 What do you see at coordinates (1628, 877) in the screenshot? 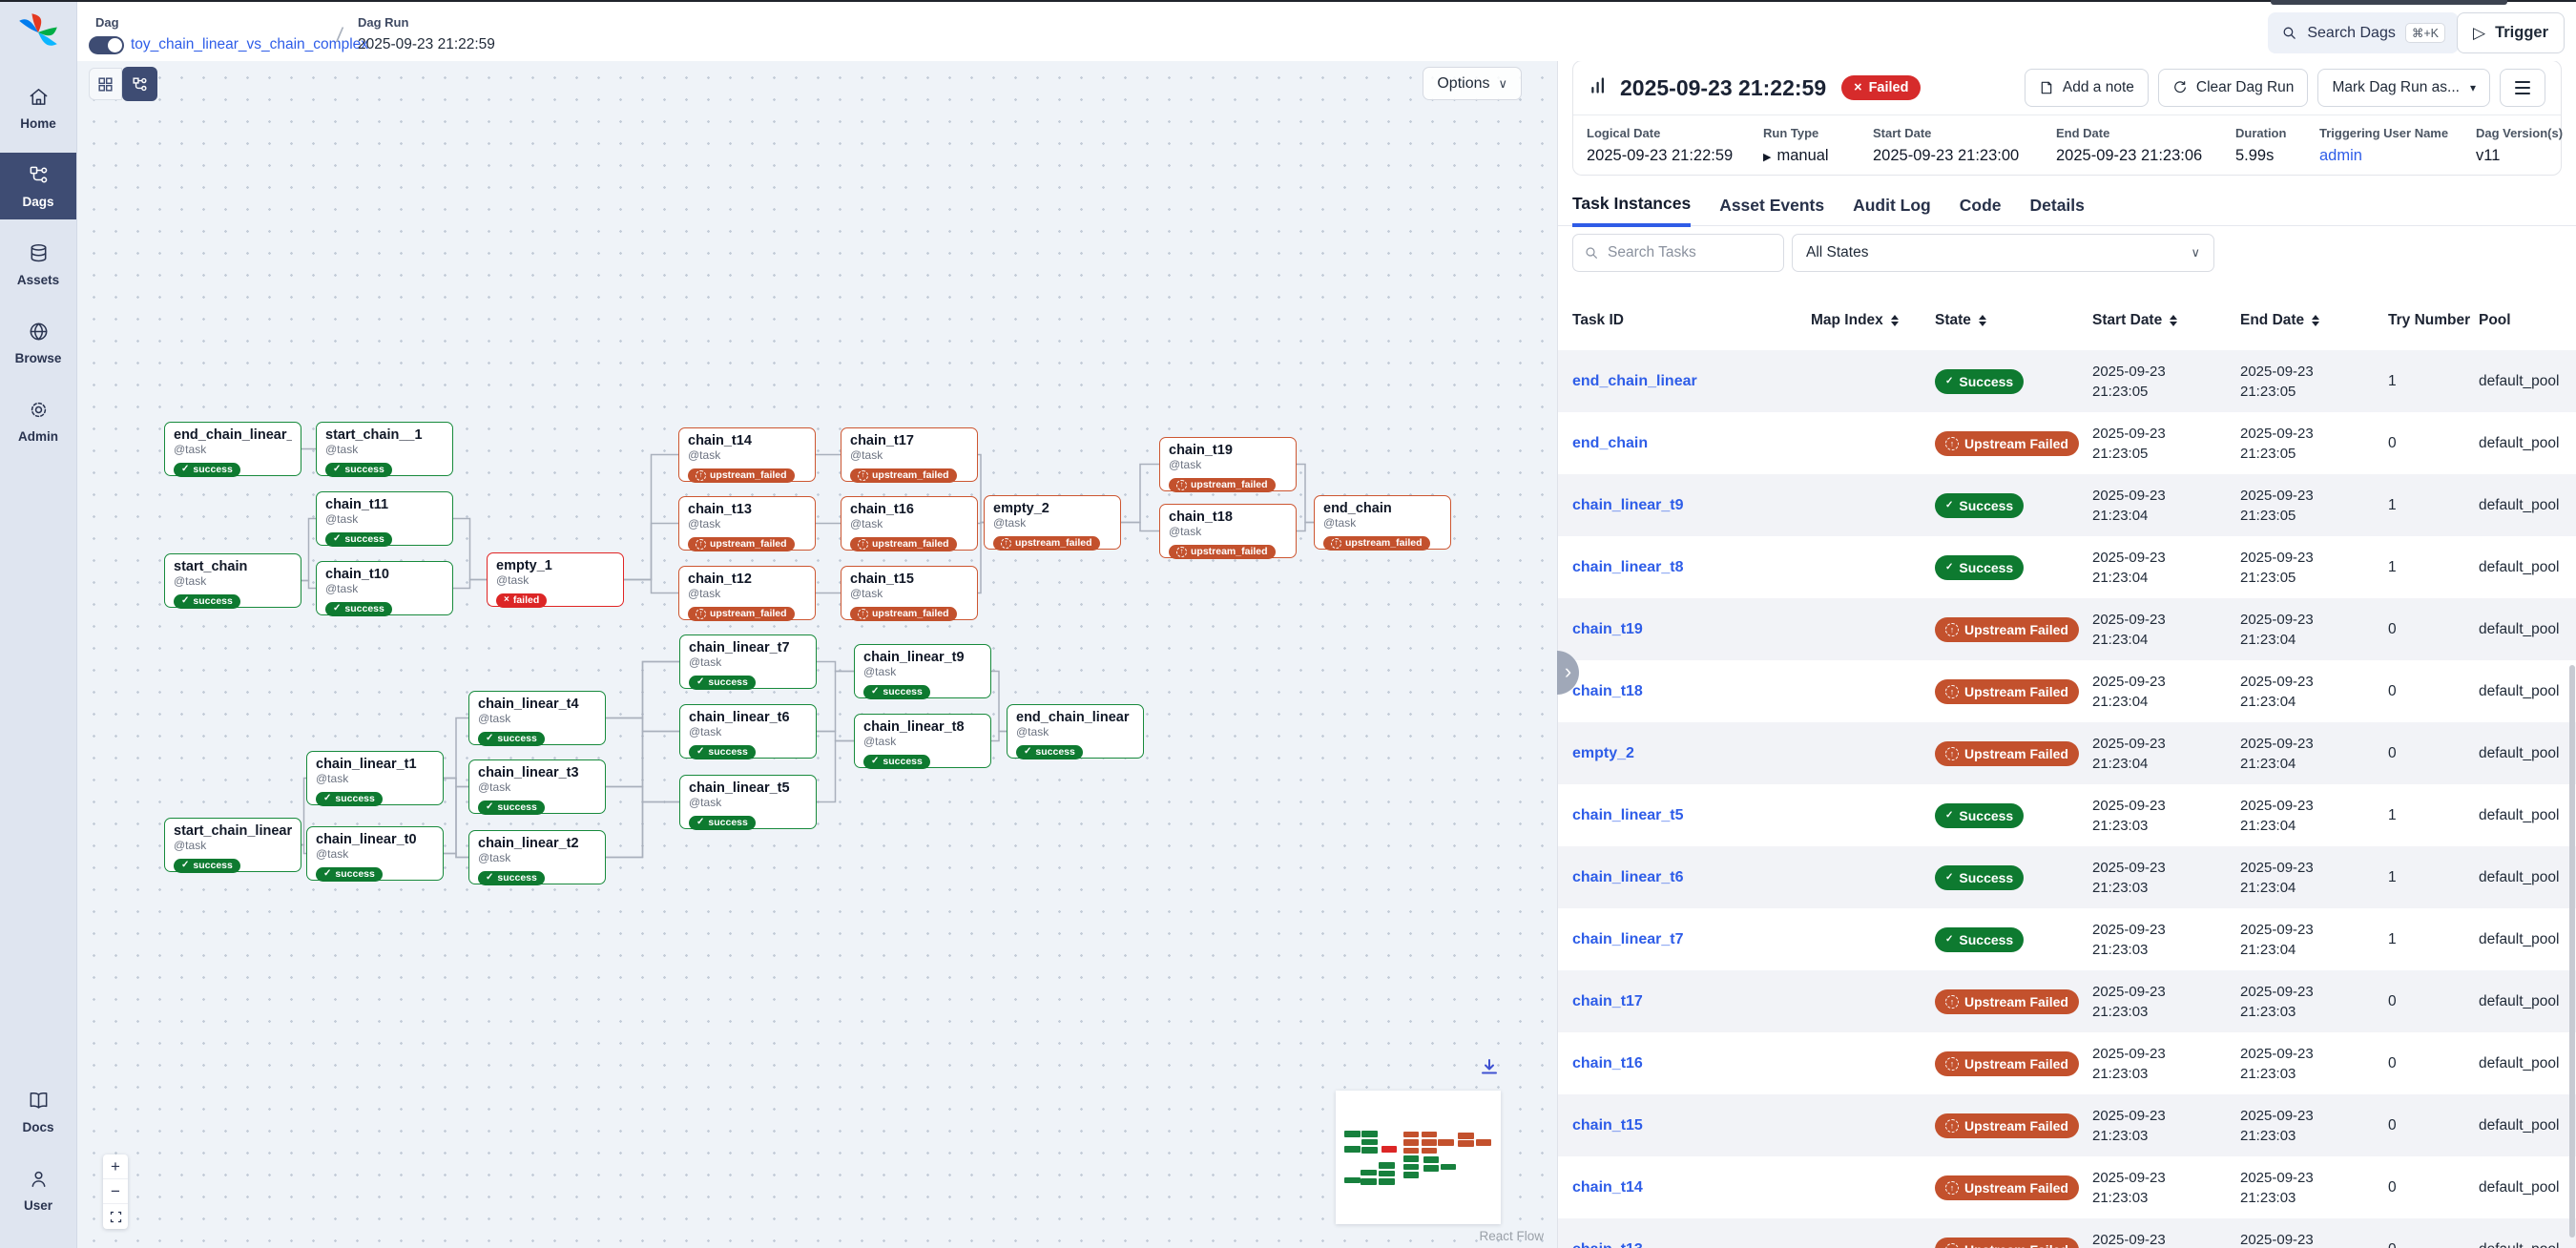
I see `task-id-link: chain_linear_t6` at bounding box center [1628, 877].